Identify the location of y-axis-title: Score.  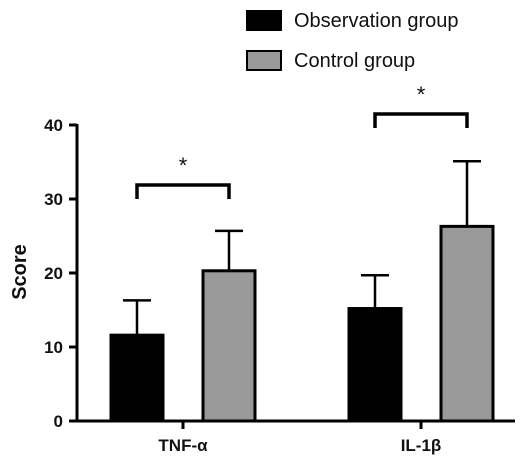
(20, 272).